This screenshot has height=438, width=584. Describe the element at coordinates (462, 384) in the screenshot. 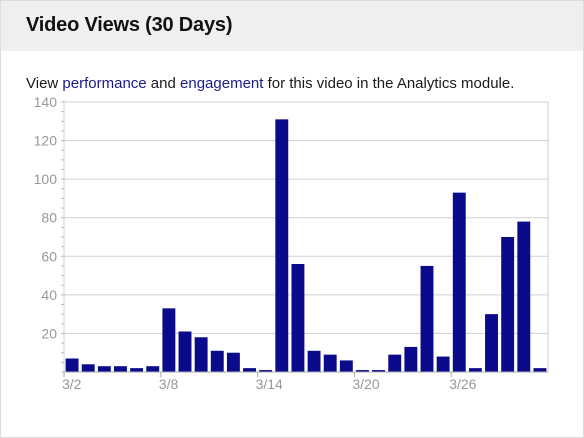

I see `x-tick-label: 3/26` at that location.